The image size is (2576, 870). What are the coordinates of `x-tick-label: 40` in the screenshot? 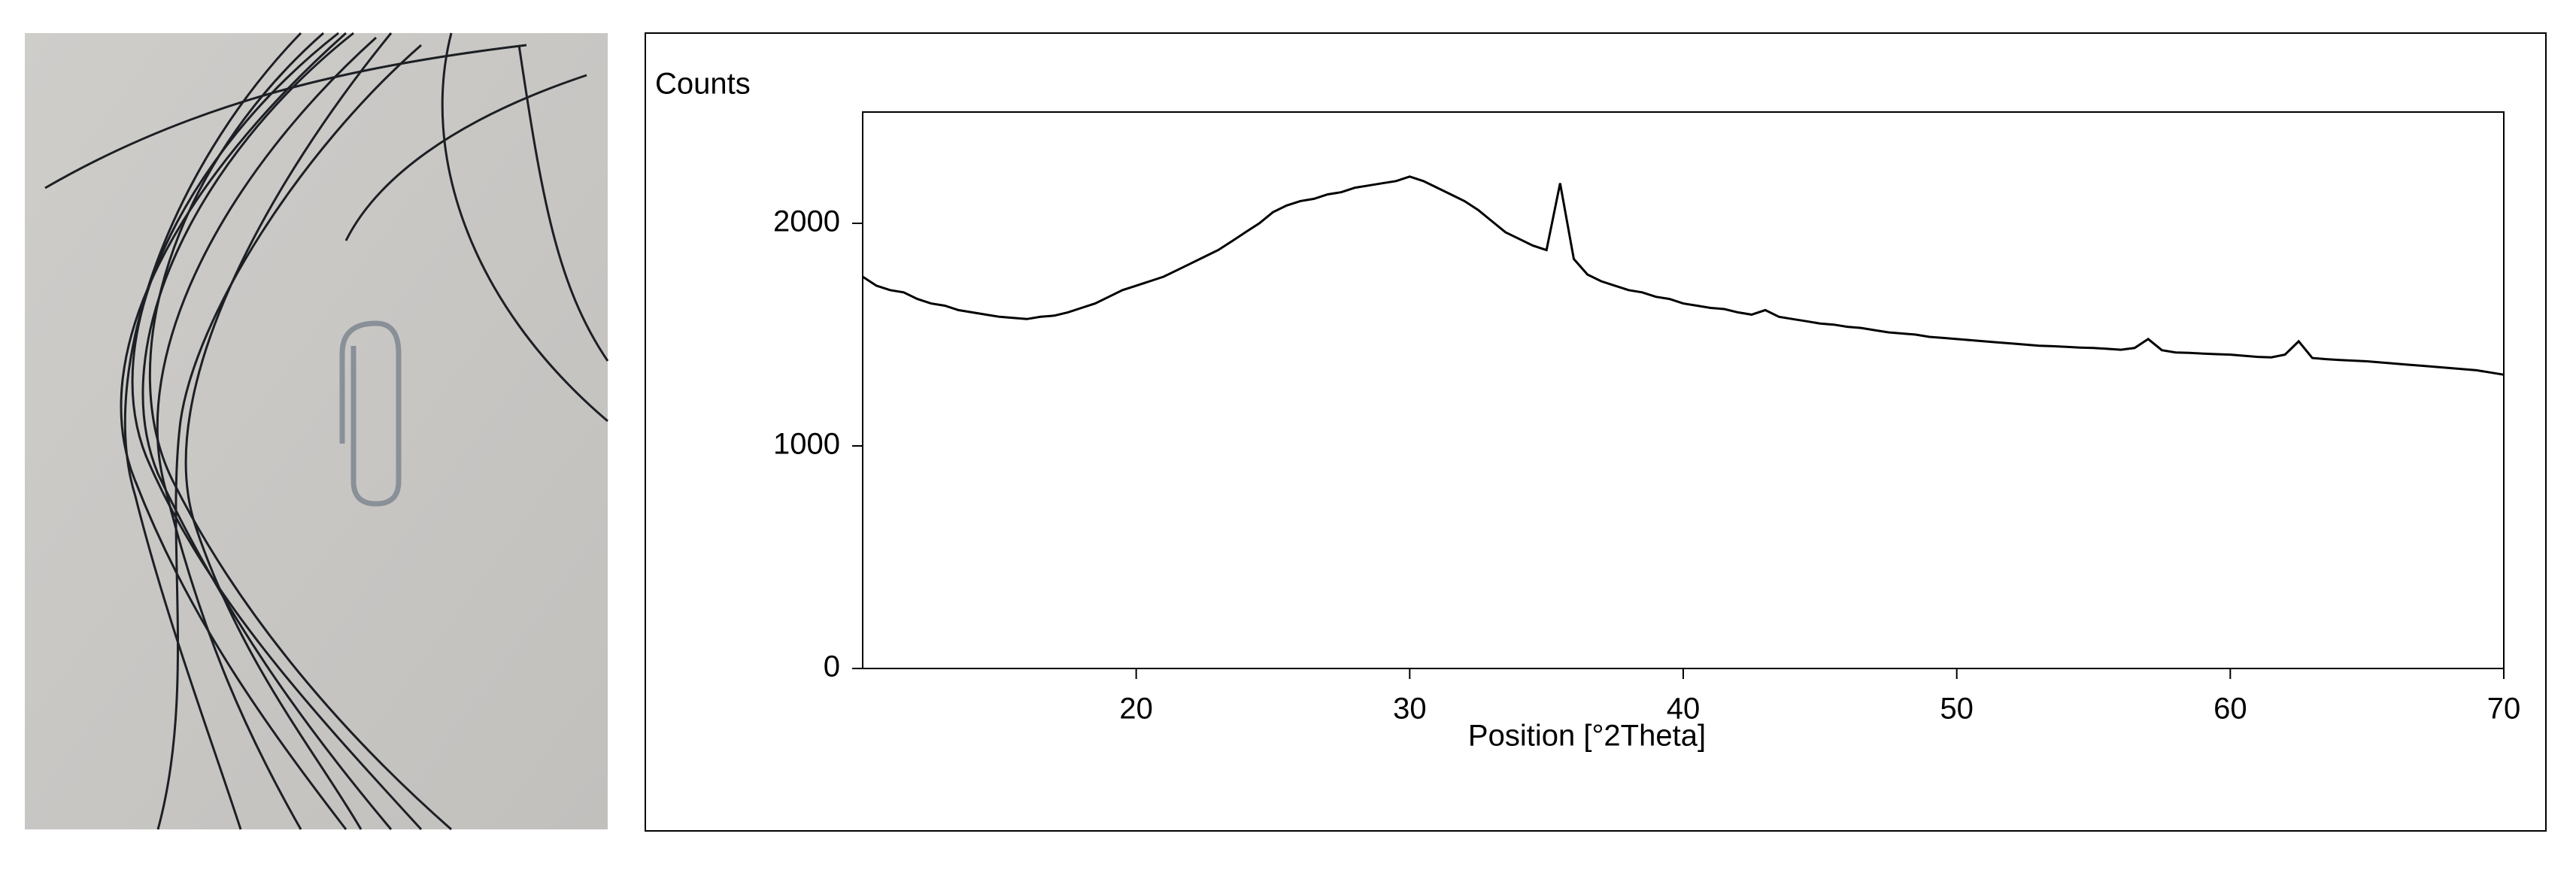 It's located at (1684, 710).